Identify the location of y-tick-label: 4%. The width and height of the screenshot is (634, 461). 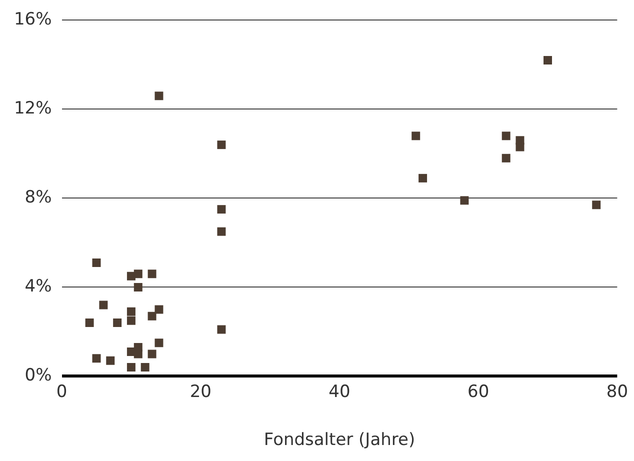
(38, 286).